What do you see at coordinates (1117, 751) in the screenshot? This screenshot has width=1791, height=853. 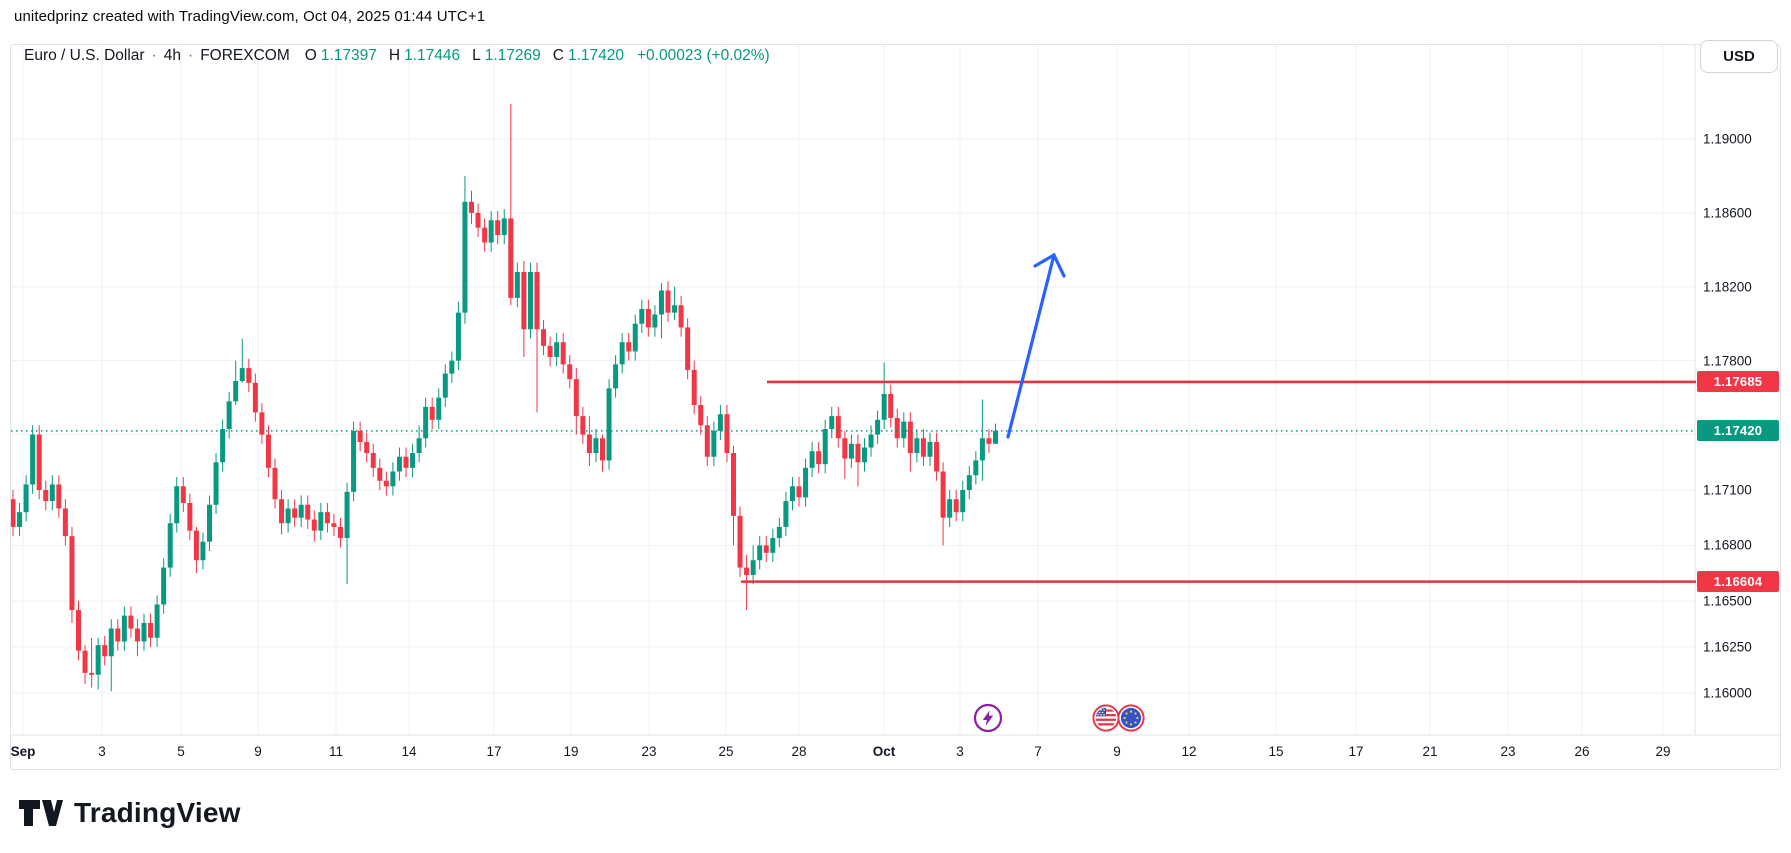 I see `time-tick-label: 9` at bounding box center [1117, 751].